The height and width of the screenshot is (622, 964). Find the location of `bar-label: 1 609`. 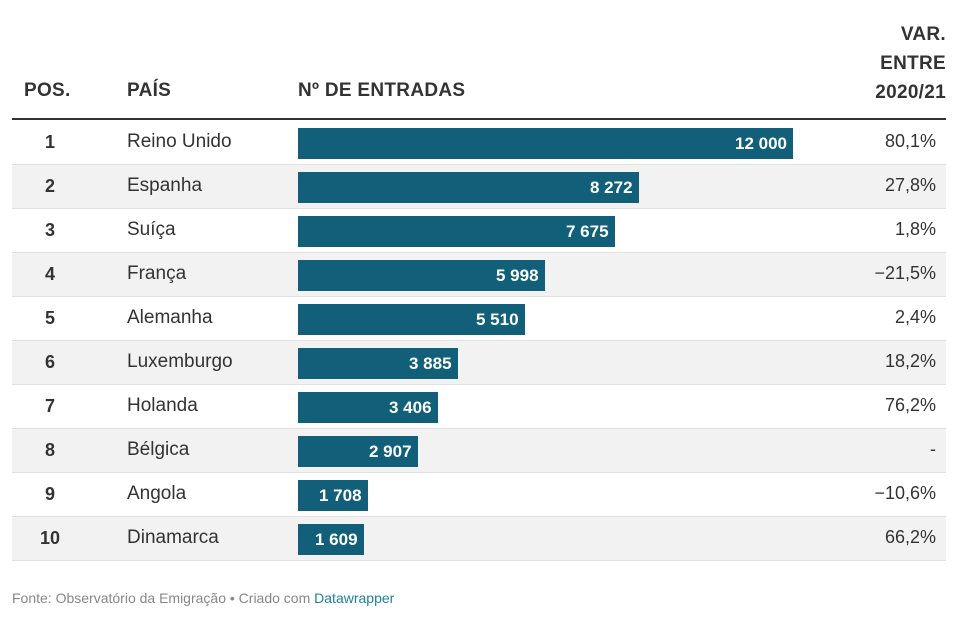

bar-label: 1 609 is located at coordinates (336, 539).